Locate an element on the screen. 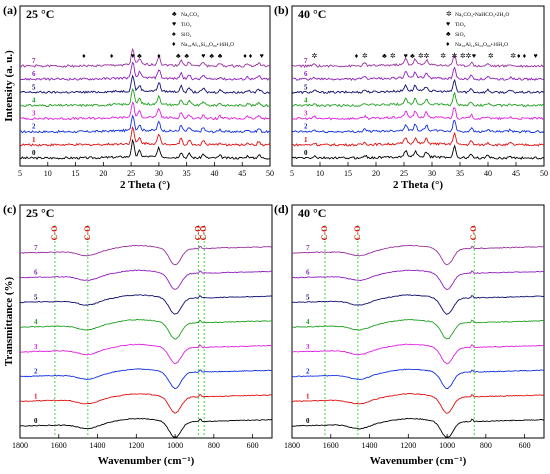 The image size is (550, 474). y-axis-label: Transmittance (%) is located at coordinates (9, 322).